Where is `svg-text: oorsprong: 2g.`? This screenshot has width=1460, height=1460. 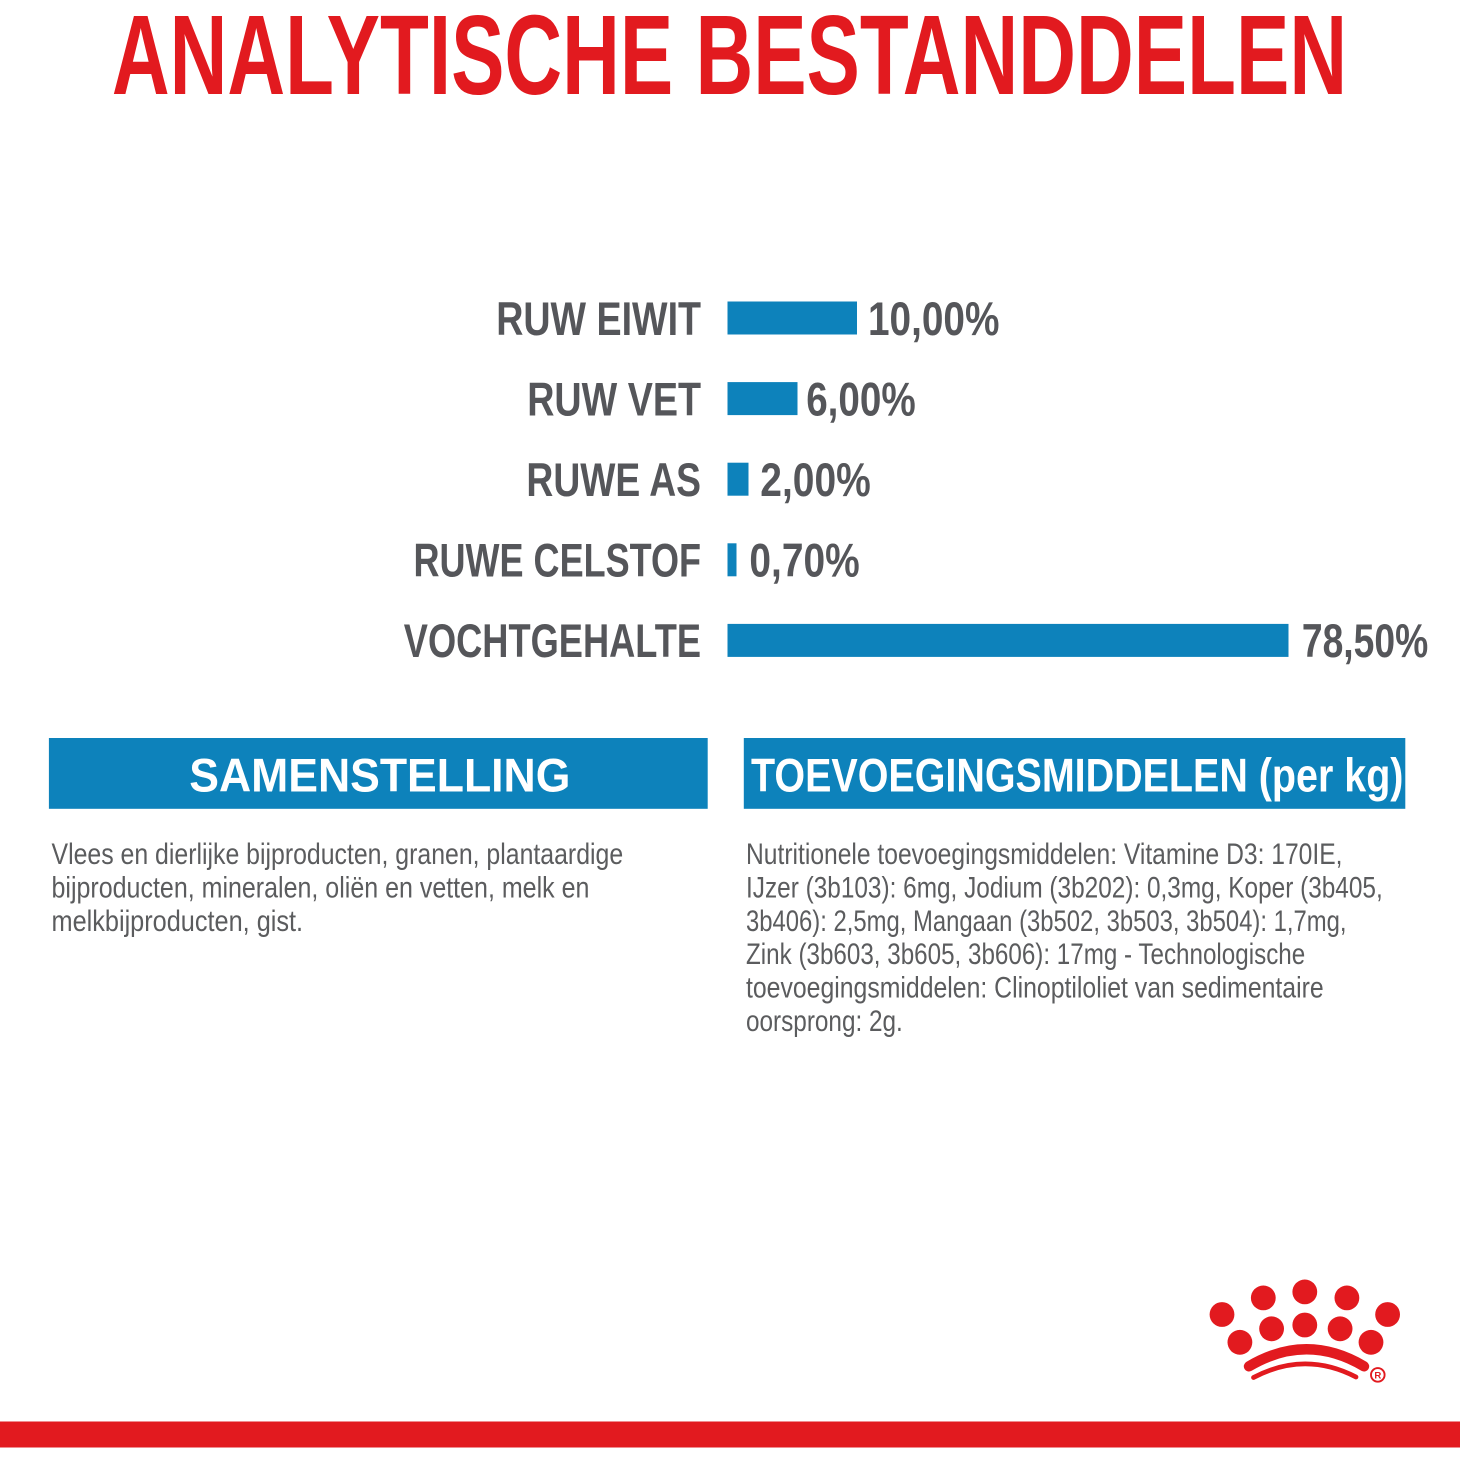 svg-text: oorsprong: 2g. is located at coordinates (824, 1021).